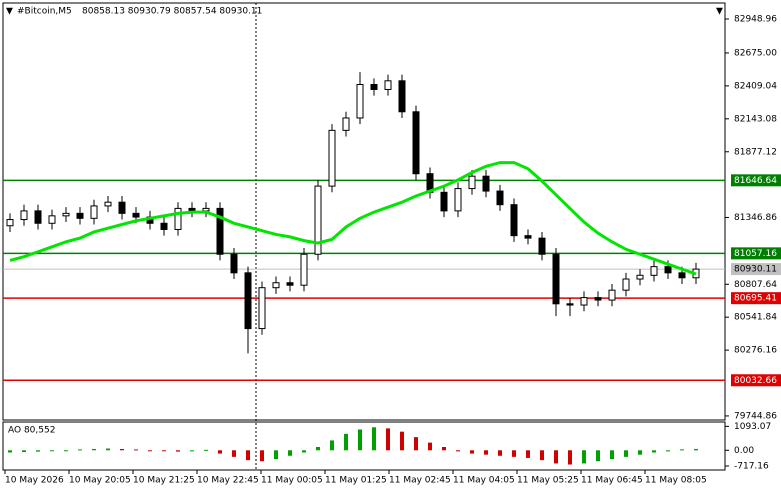  What do you see at coordinates (364, 446) in the screenshot?
I see `ao-frame` at bounding box center [364, 446].